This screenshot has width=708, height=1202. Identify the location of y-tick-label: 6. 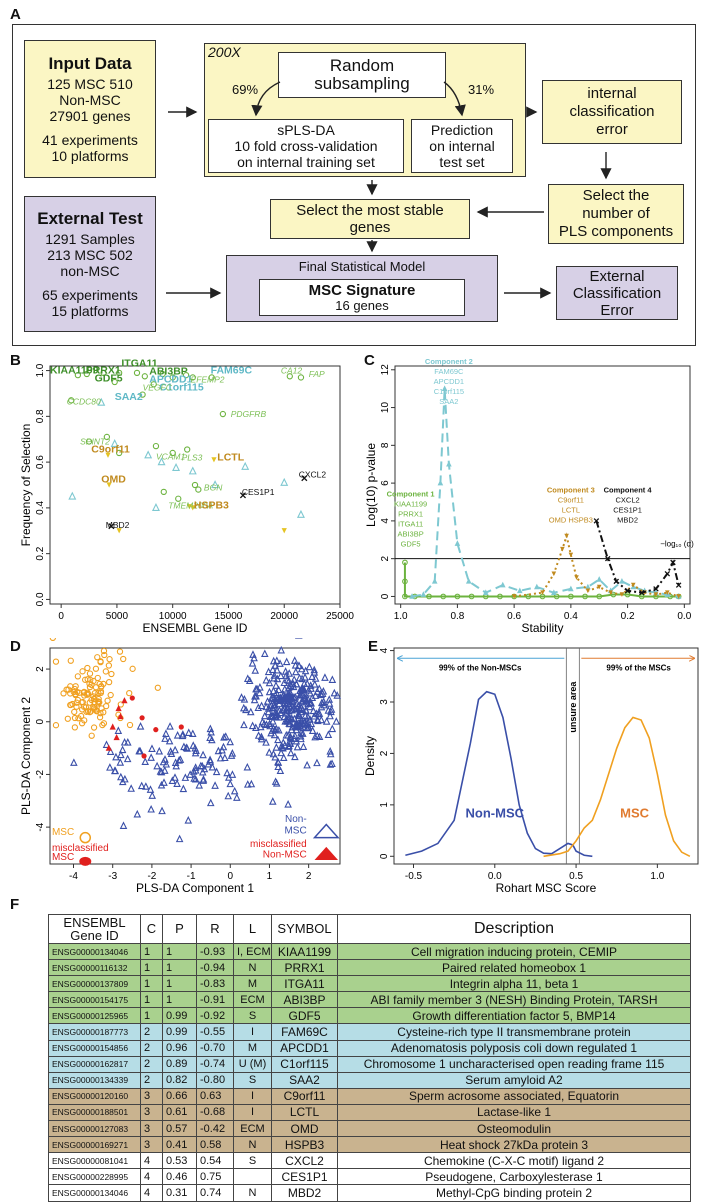
(385, 483).